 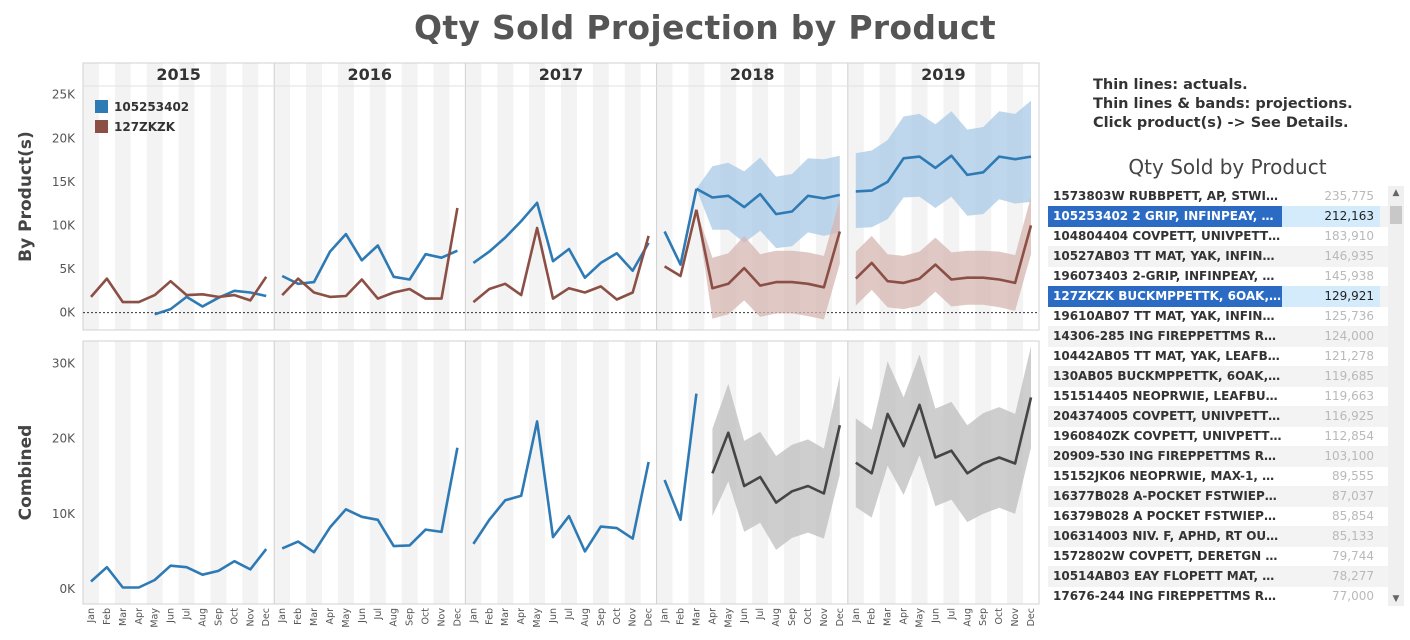 What do you see at coordinates (1396, 215) in the screenshot?
I see `scroll-thumb` at bounding box center [1396, 215].